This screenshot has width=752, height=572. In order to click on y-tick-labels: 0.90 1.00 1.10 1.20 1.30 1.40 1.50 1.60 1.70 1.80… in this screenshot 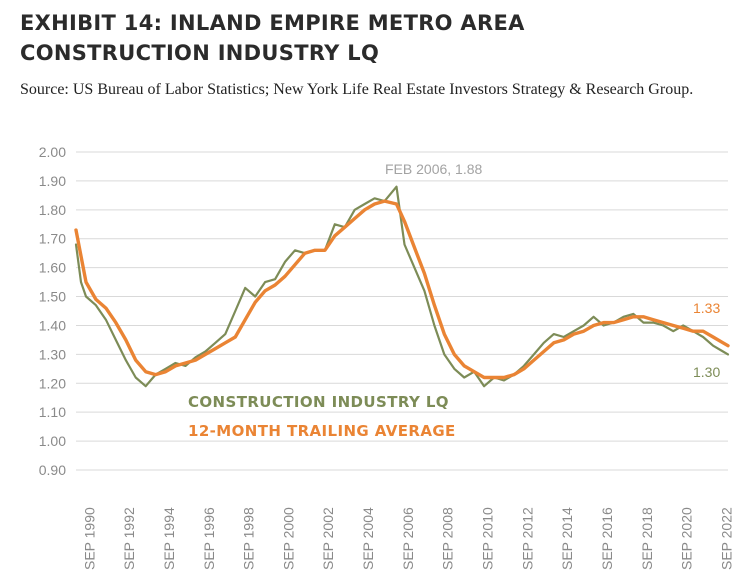, I will do `click(52, 311)`.